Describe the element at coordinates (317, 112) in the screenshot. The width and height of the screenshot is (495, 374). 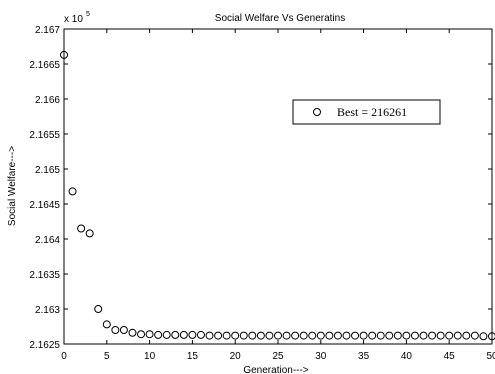
I see `legend-marker` at that location.